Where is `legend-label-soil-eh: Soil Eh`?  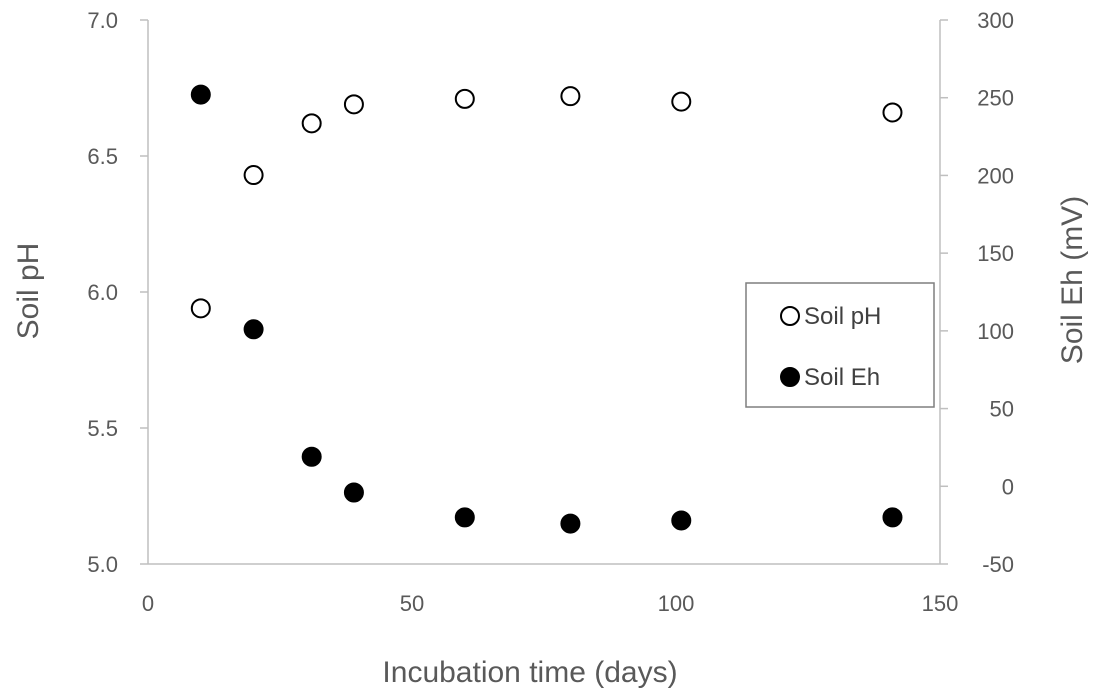
legend-label-soil-eh: Soil Eh is located at coordinates (842, 377).